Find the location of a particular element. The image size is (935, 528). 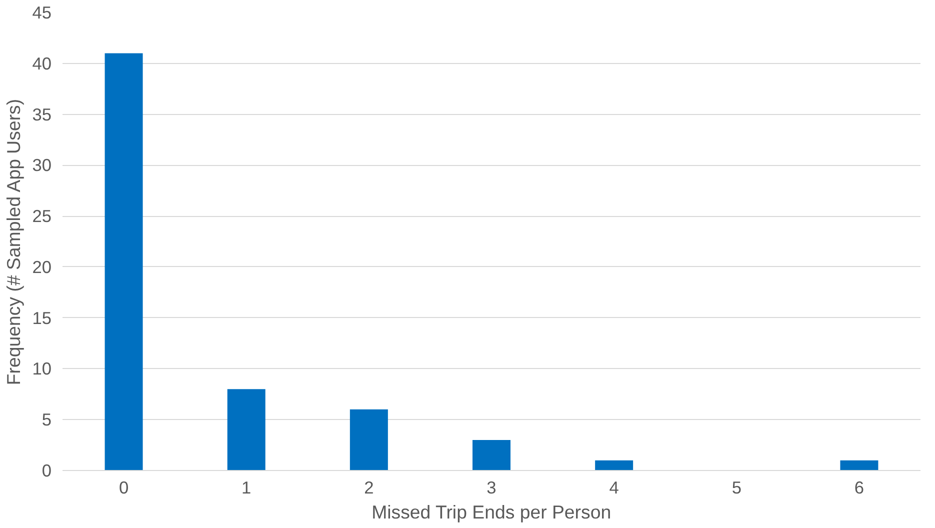

y-tick-label: 35 is located at coordinates (42, 114).